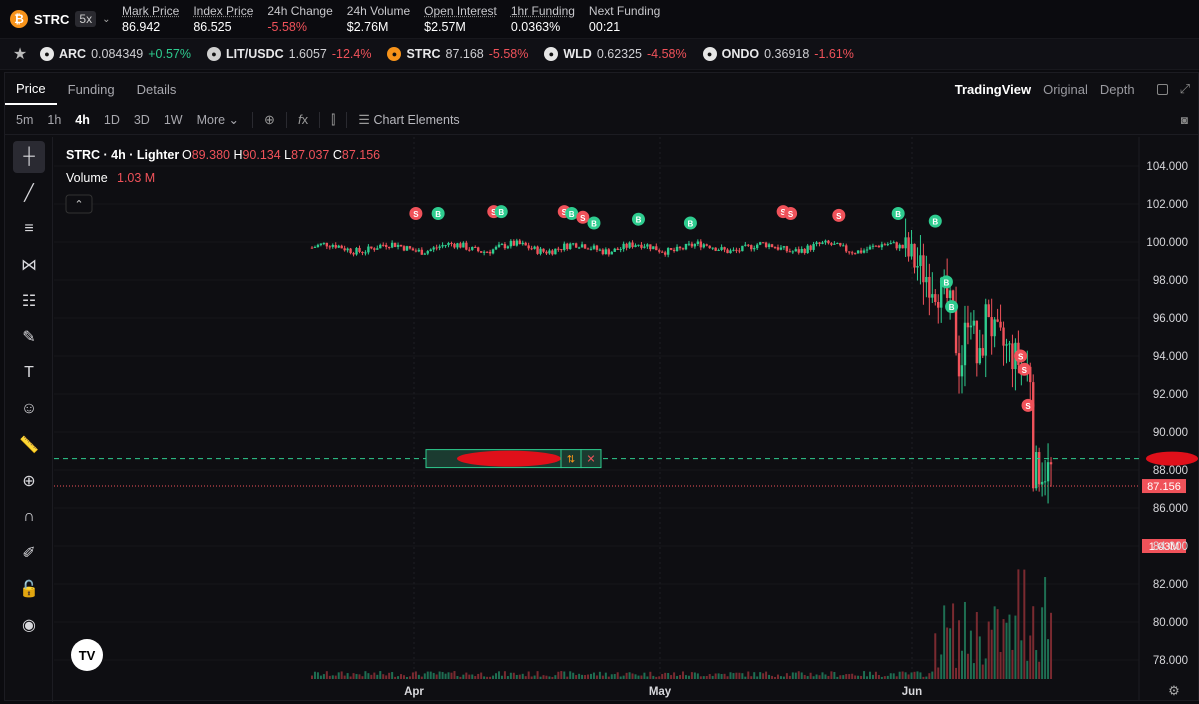 The image size is (1199, 704). What do you see at coordinates (408, 120) in the screenshot?
I see `chart-elements-button: ☰ Chart Elements` at bounding box center [408, 120].